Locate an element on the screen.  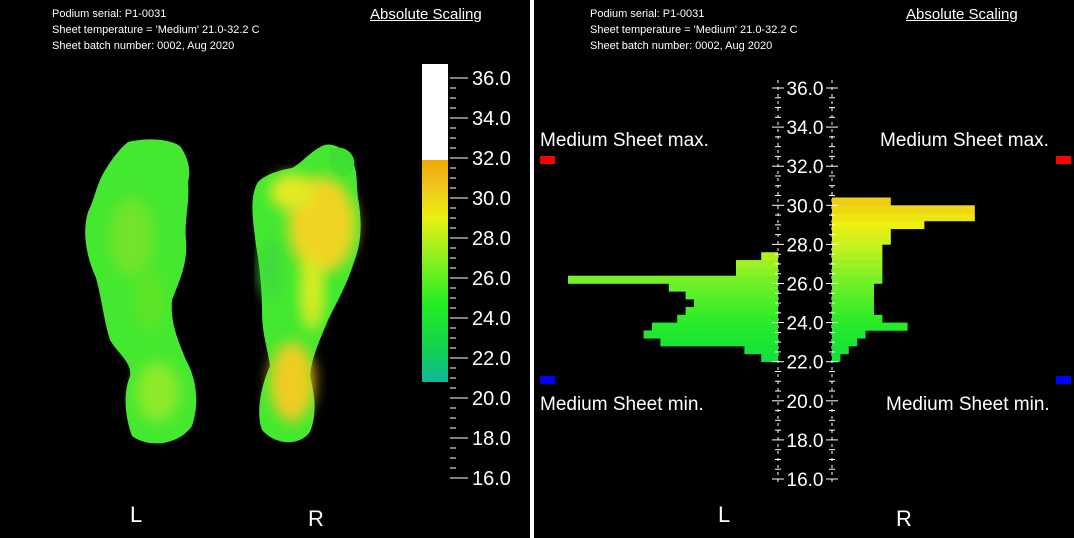
sheet-max-marker-left is located at coordinates (547, 160).